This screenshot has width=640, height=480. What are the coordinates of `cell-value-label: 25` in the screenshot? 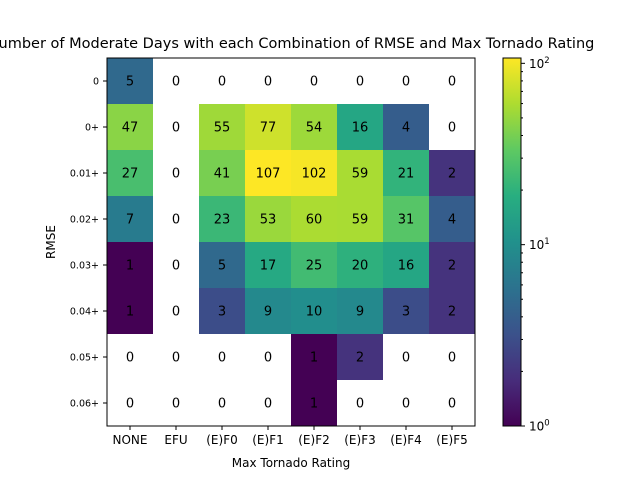 It's located at (314, 266).